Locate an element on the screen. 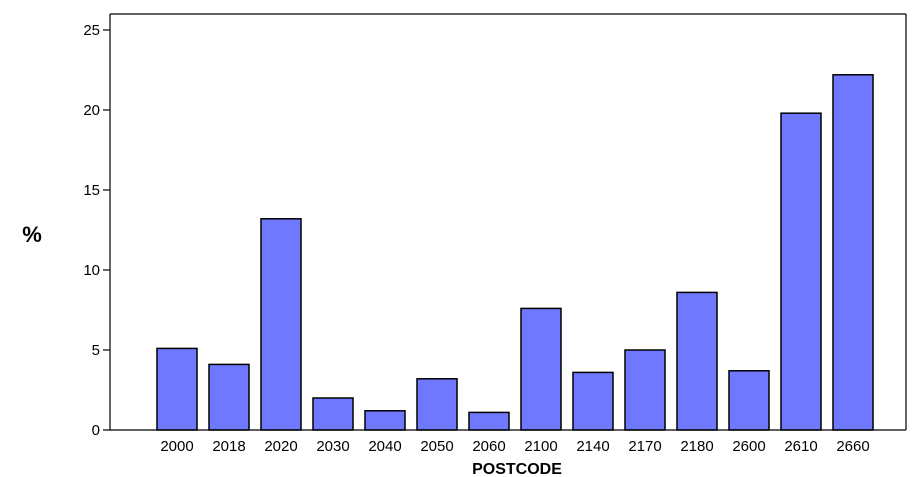 The image size is (914, 477). x-tick-label: 2100 is located at coordinates (540, 446).